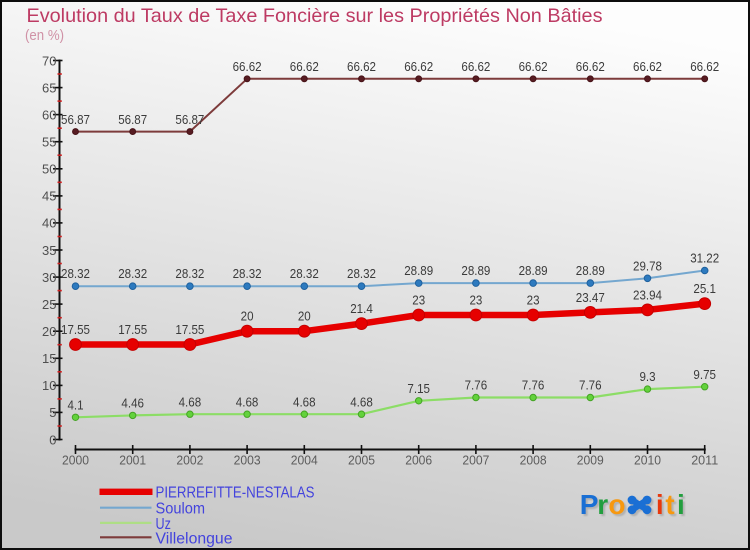 This screenshot has width=750, height=550. I want to click on svg-text: PIERREFITTE-NESTALAS, so click(235, 492).